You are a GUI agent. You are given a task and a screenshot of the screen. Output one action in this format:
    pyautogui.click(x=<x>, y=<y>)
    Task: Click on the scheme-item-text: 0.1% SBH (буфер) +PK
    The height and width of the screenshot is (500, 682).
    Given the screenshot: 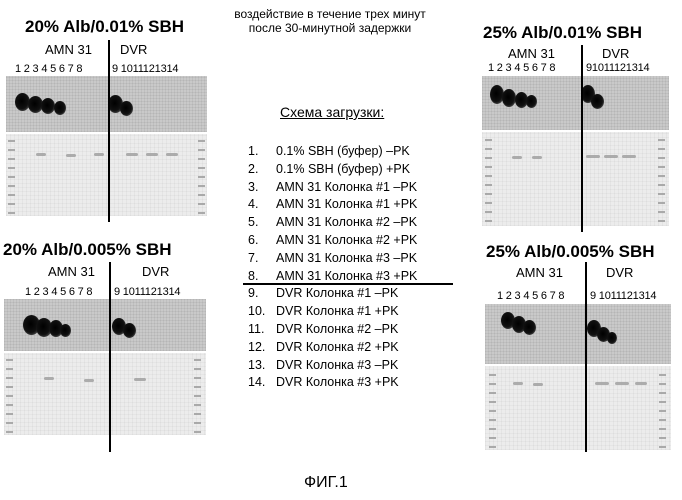 What is the action you would take?
    pyautogui.click(x=343, y=170)
    